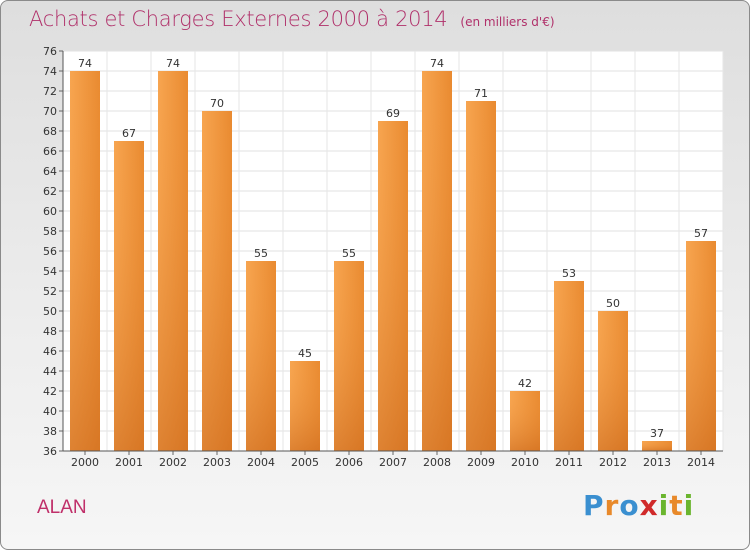 The image size is (750, 550). What do you see at coordinates (525, 383) in the screenshot?
I see `bar-value-label: 42` at bounding box center [525, 383].